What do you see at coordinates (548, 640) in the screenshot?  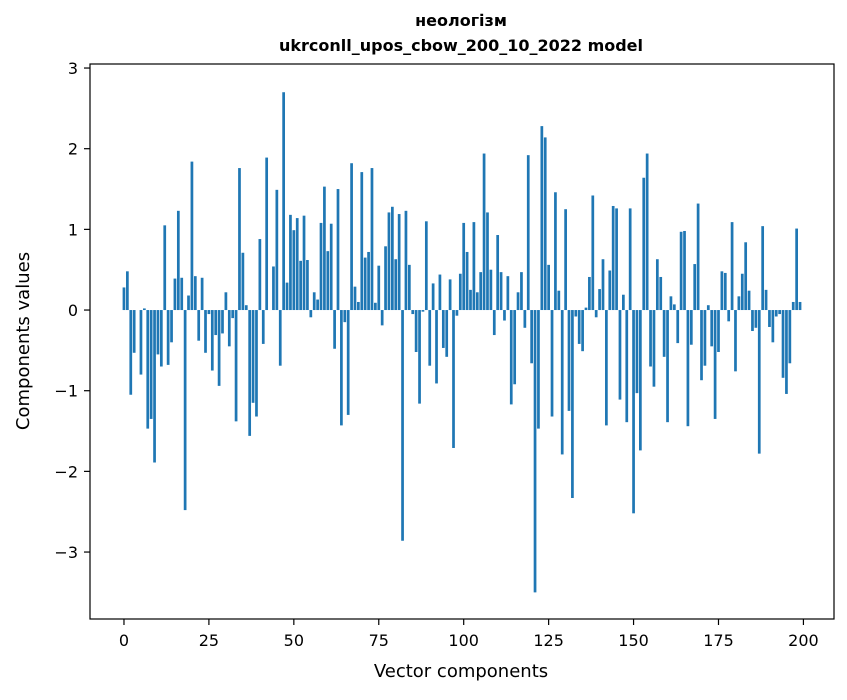 I see `x-tick-label: 125` at bounding box center [548, 640].